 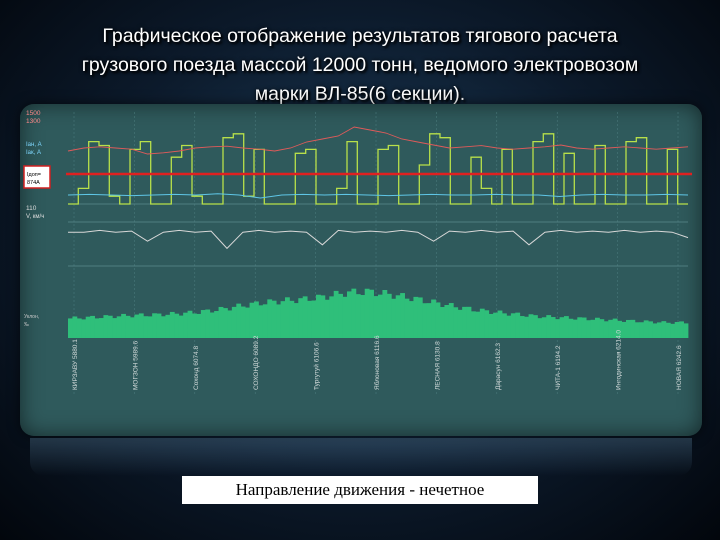 What do you see at coordinates (26, 325) in the screenshot?
I see `label-profile-b: ‰` at bounding box center [26, 325].